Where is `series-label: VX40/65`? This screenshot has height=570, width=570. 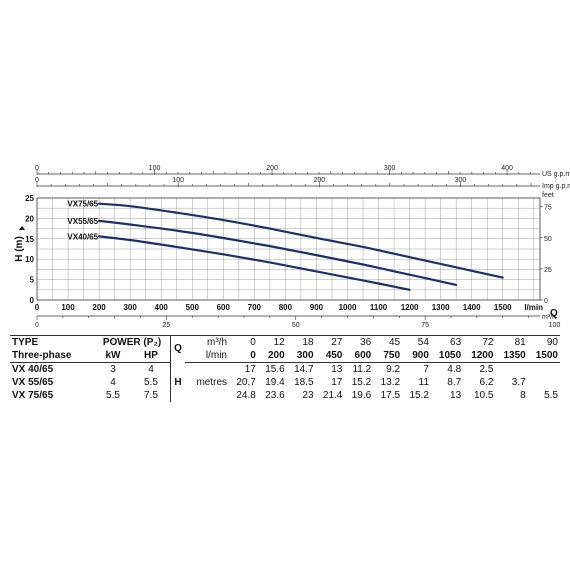 series-label: VX40/65 is located at coordinates (82, 236).